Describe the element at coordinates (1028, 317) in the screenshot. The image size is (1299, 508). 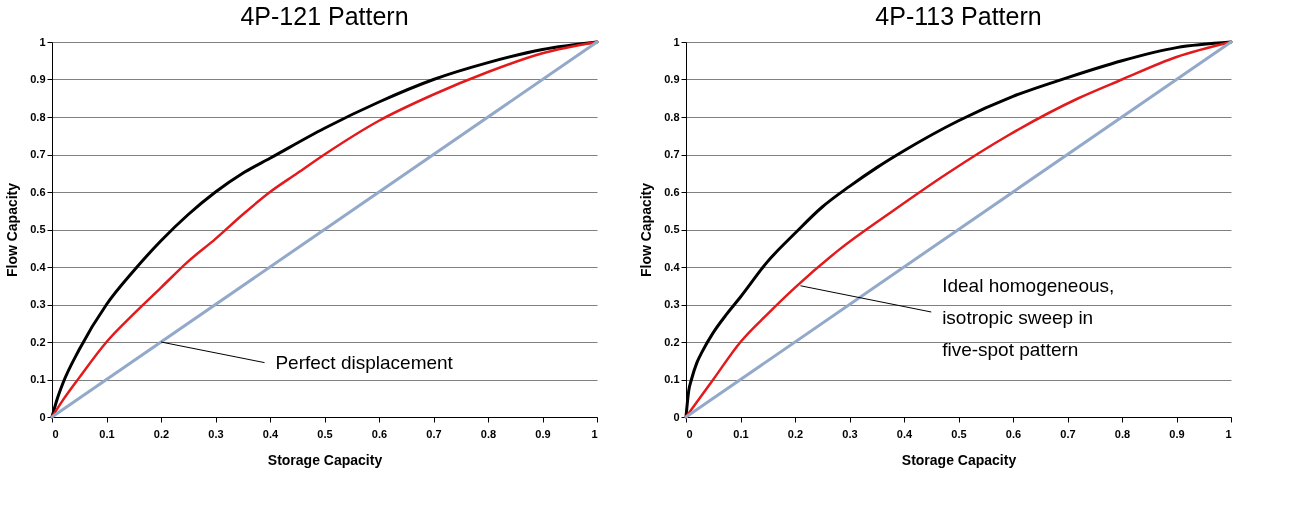
I see `annotation: Ideal homogeneous, isotropic sweep in five-spot pattern` at that location.